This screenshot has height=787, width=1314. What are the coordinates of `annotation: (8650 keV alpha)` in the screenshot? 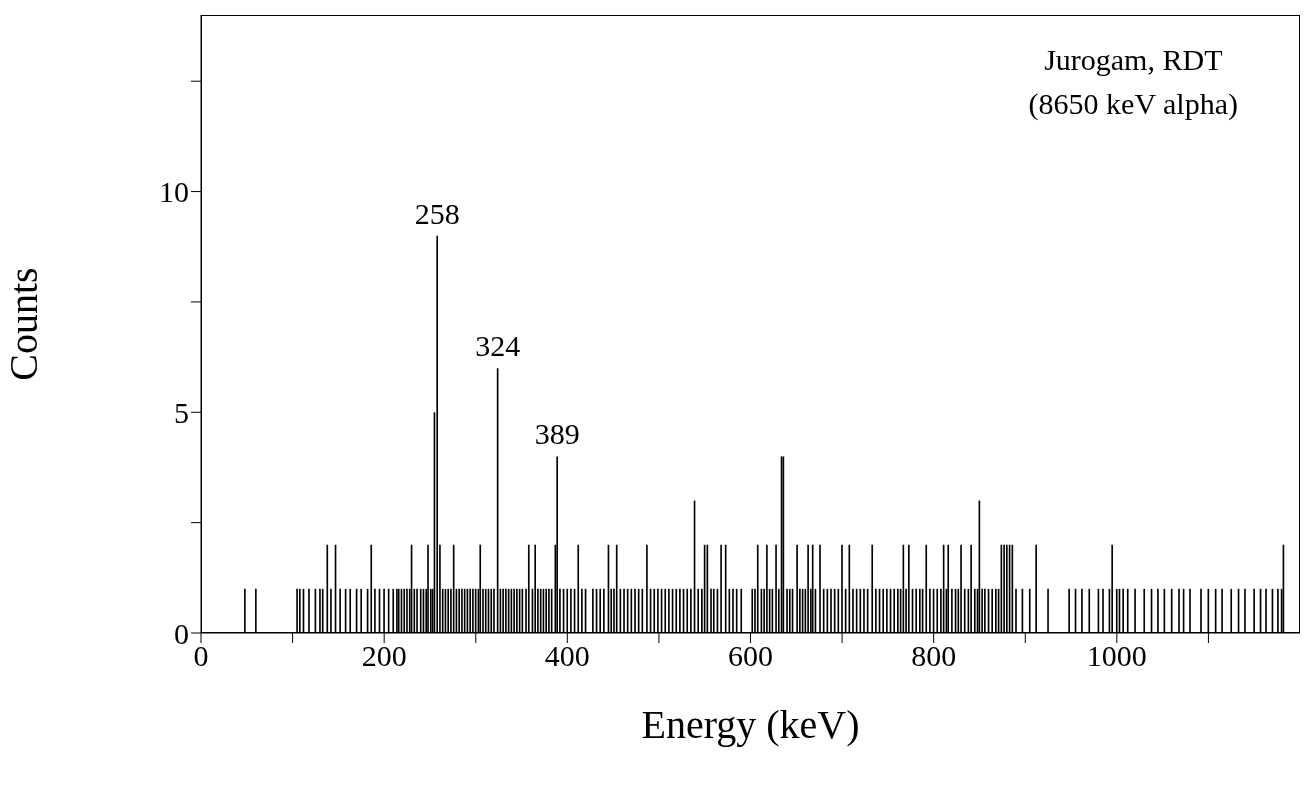 It's located at (1133, 104).